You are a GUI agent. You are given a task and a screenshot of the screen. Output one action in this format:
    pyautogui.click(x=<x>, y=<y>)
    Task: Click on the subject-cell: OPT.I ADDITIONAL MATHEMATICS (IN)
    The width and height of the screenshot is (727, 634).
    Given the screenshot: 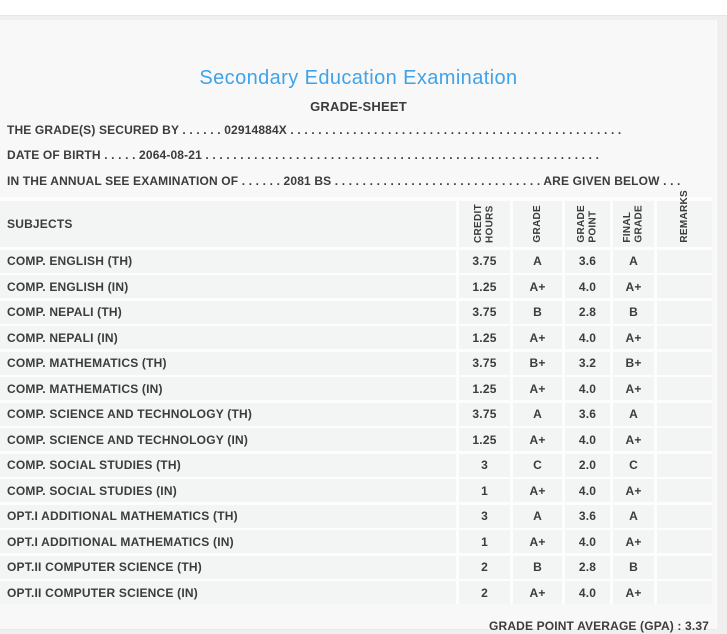 What is the action you would take?
    pyautogui.click(x=228, y=541)
    